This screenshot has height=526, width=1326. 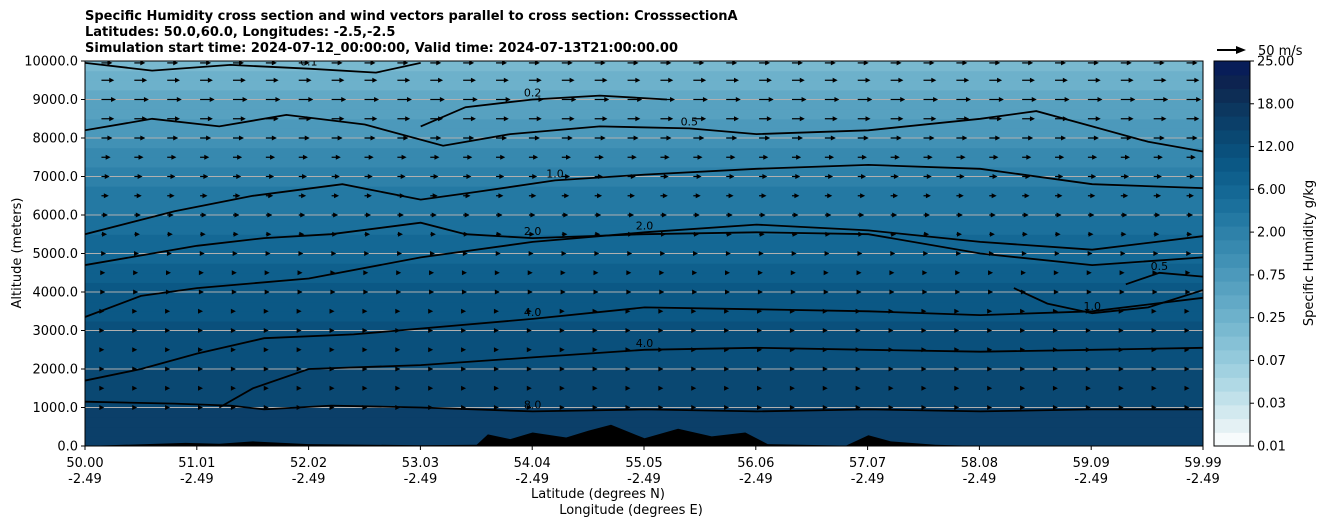 What do you see at coordinates (1091, 463) in the screenshot?
I see `x-tick-label-lat: 59.09` at bounding box center [1091, 463].